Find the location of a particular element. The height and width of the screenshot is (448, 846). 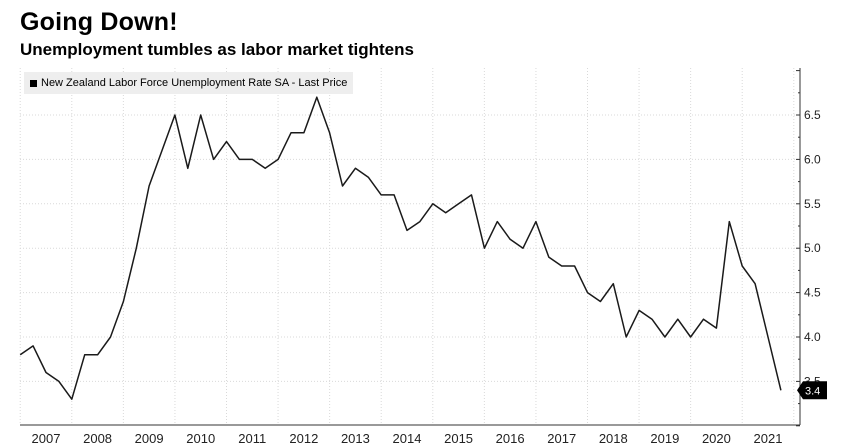

x-tick-label: 2016 is located at coordinates (510, 438).